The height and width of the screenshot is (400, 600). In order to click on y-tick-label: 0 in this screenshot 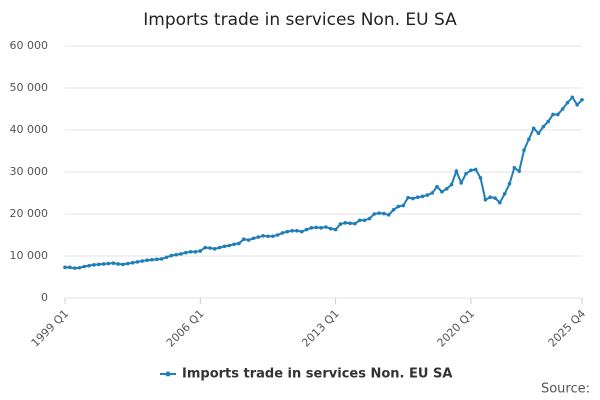, I will do `click(44, 297)`.